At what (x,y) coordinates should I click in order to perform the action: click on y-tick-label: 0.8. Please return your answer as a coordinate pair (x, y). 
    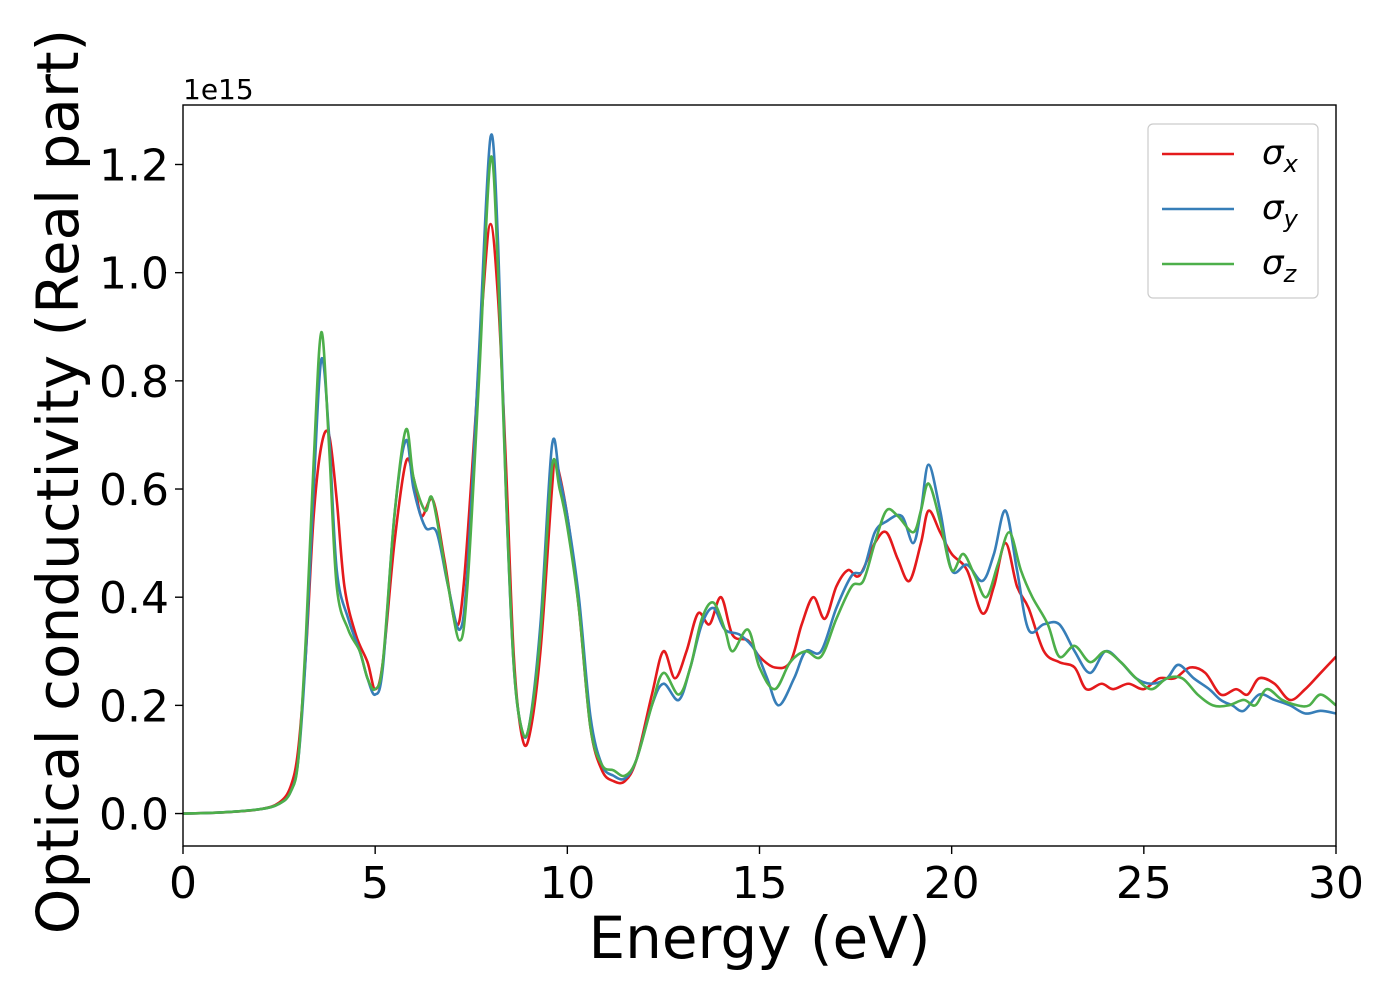
    Looking at the image, I should click on (134, 382).